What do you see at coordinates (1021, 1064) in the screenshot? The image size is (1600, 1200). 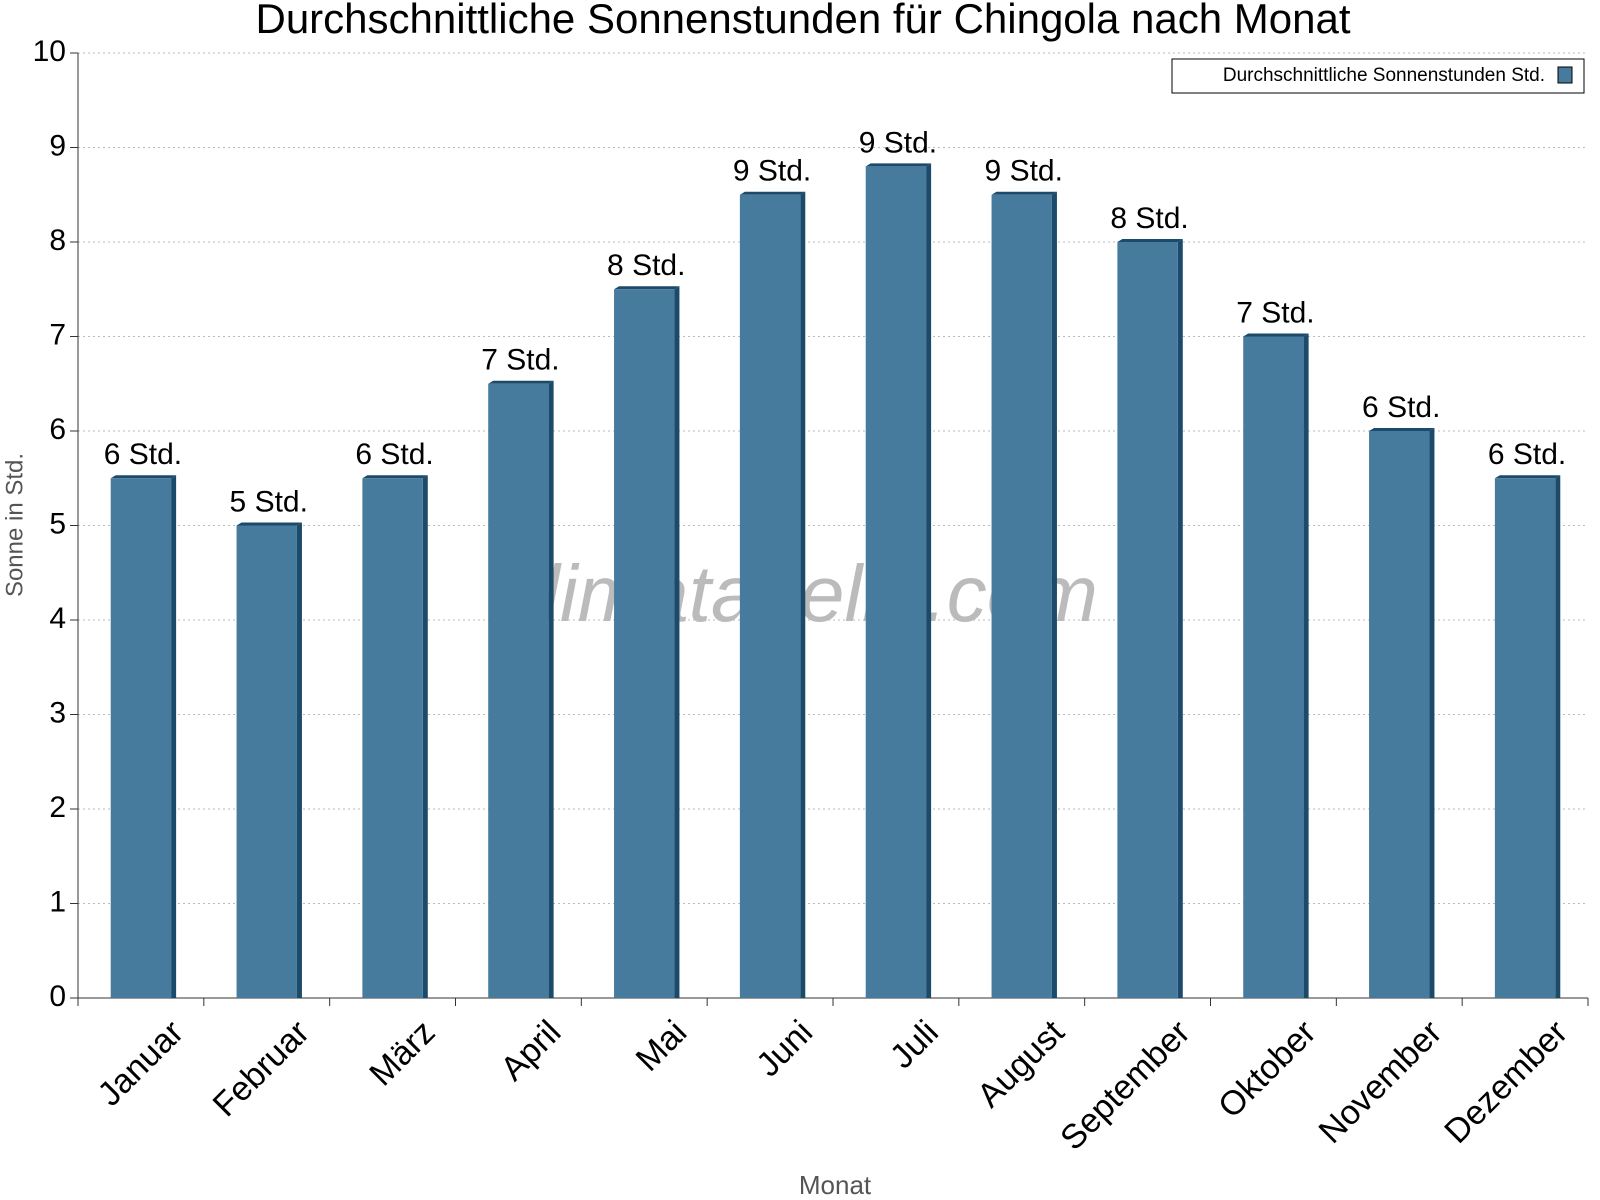 I see `x-tick-label: August` at bounding box center [1021, 1064].